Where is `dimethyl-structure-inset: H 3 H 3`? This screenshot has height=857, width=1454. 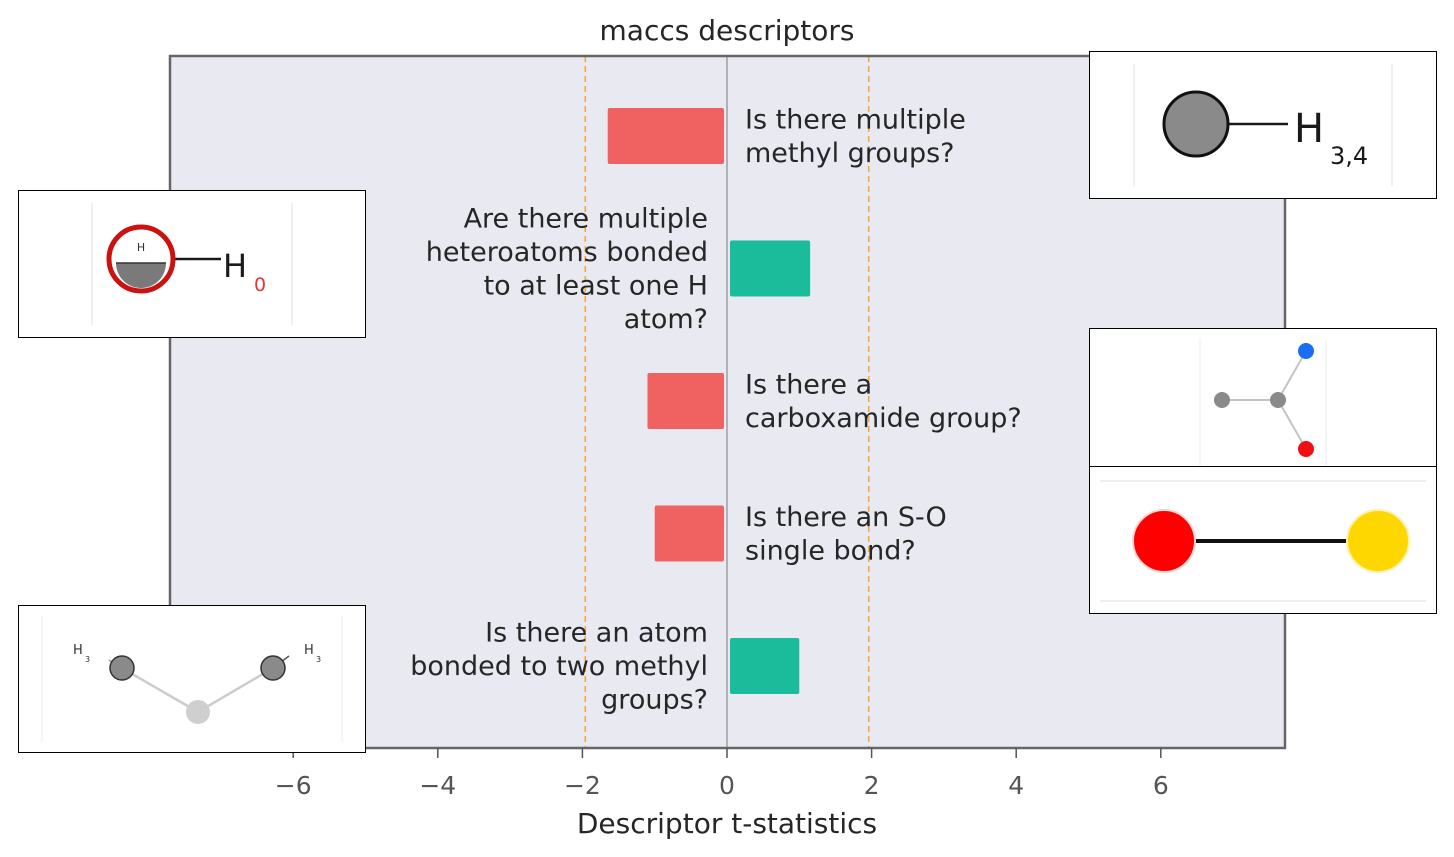
dimethyl-structure-inset: H 3 H 3 is located at coordinates (192, 679).